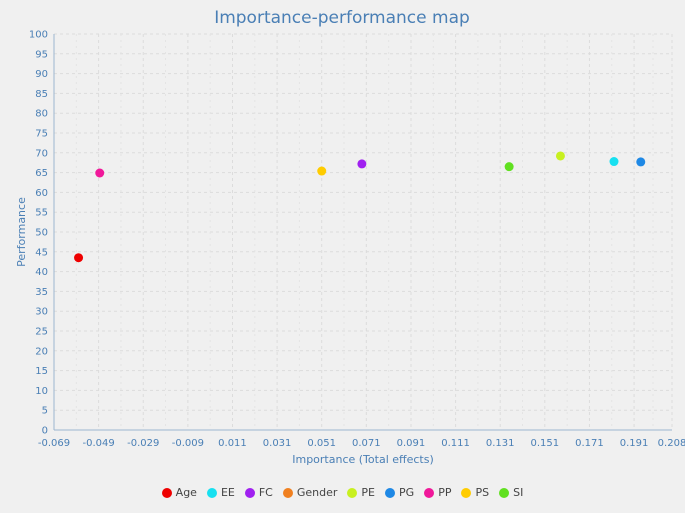  I want to click on y-tick-label: 15, so click(41, 371).